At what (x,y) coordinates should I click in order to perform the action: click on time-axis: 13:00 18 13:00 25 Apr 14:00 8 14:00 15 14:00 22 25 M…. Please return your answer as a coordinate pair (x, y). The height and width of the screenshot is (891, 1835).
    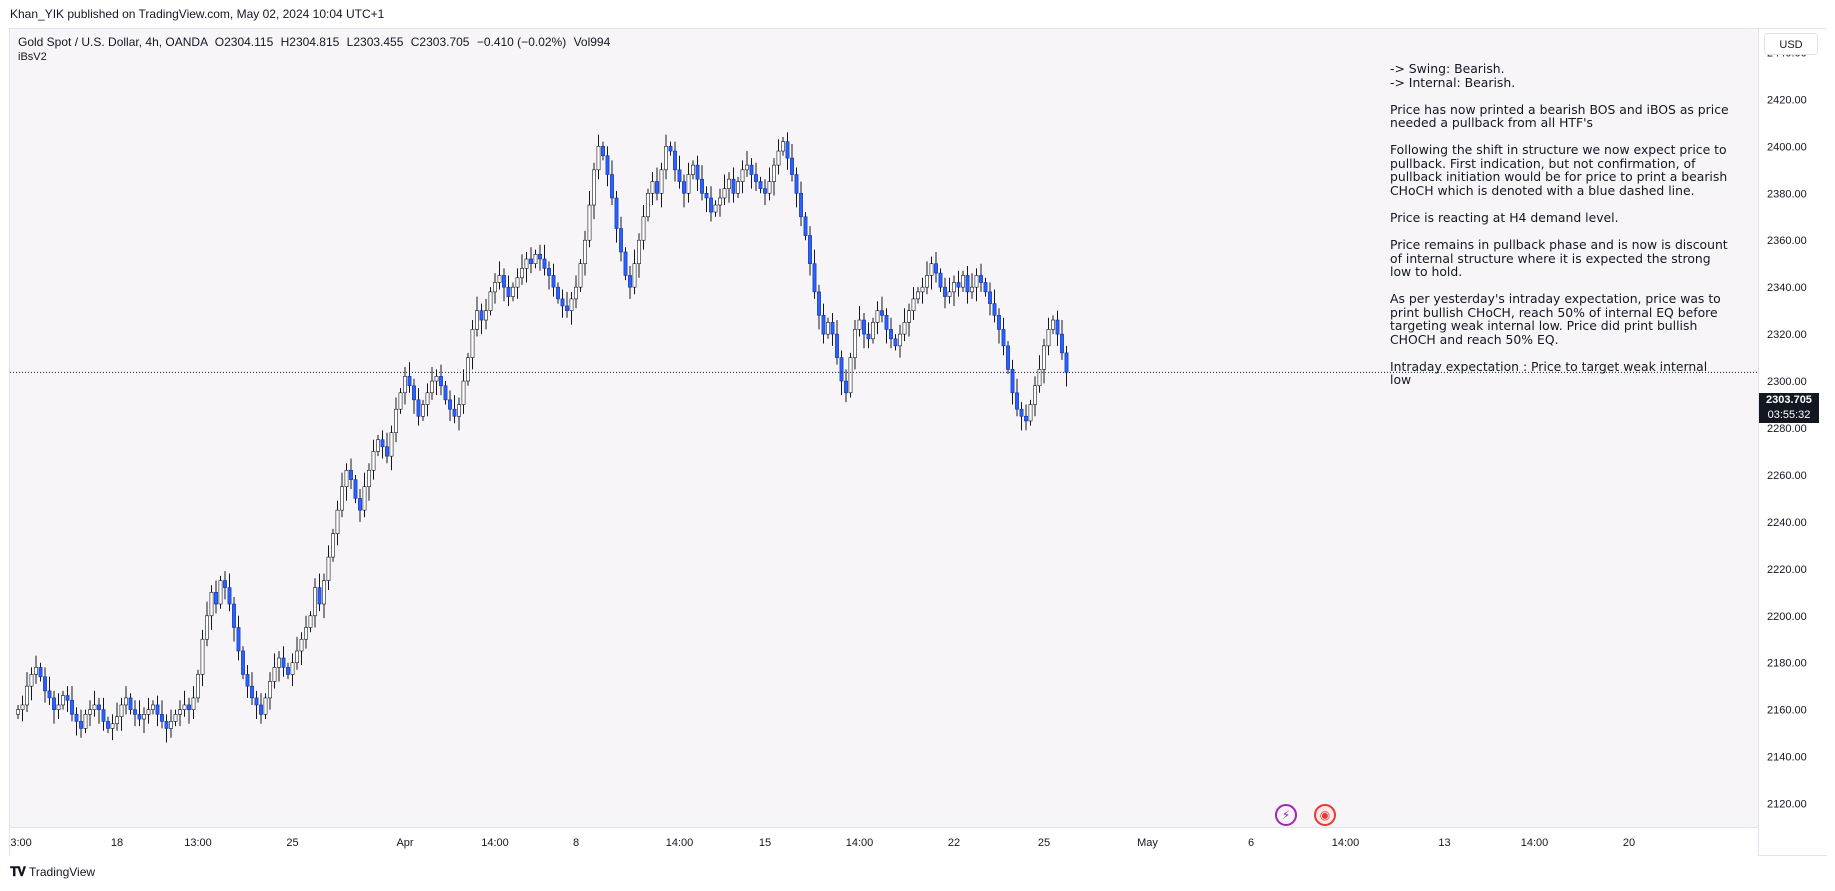
    Looking at the image, I should click on (881, 841).